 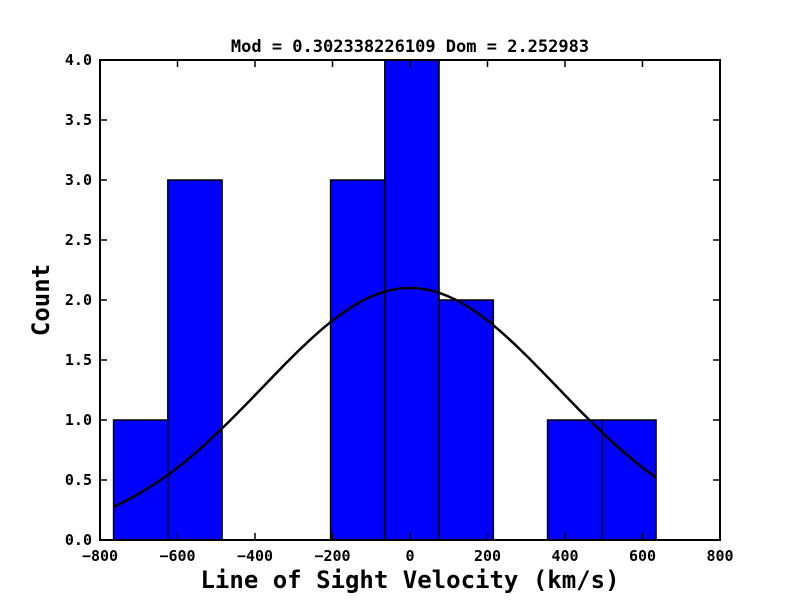 What do you see at coordinates (487, 556) in the screenshot?
I see `x-tick-label-6: 200` at bounding box center [487, 556].